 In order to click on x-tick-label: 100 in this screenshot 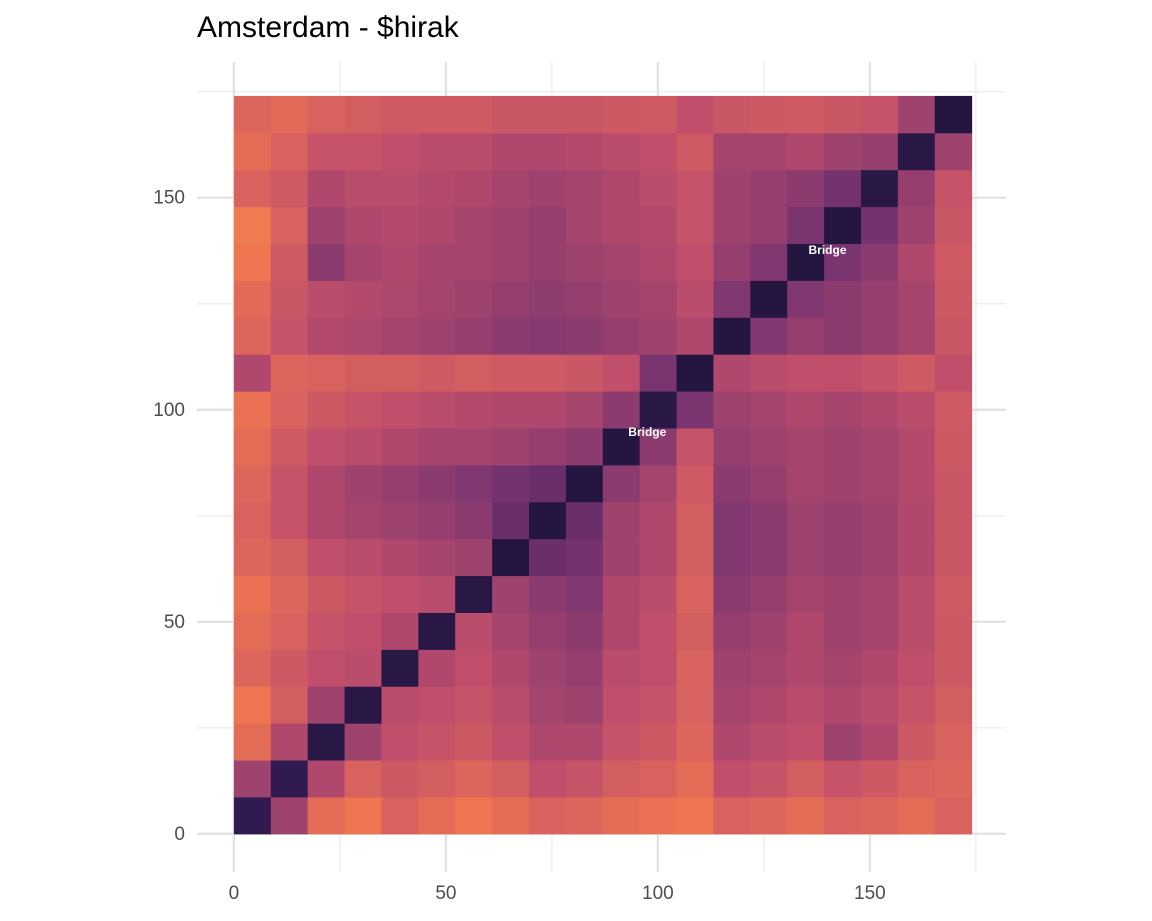, I will do `click(658, 893)`.